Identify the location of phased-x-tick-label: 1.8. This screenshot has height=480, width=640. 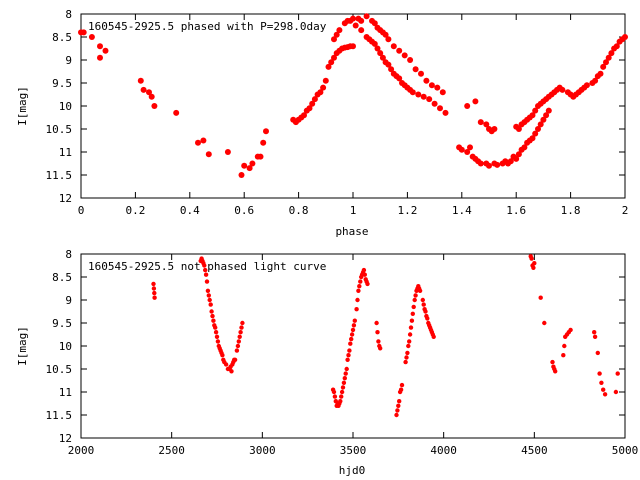
(571, 210).